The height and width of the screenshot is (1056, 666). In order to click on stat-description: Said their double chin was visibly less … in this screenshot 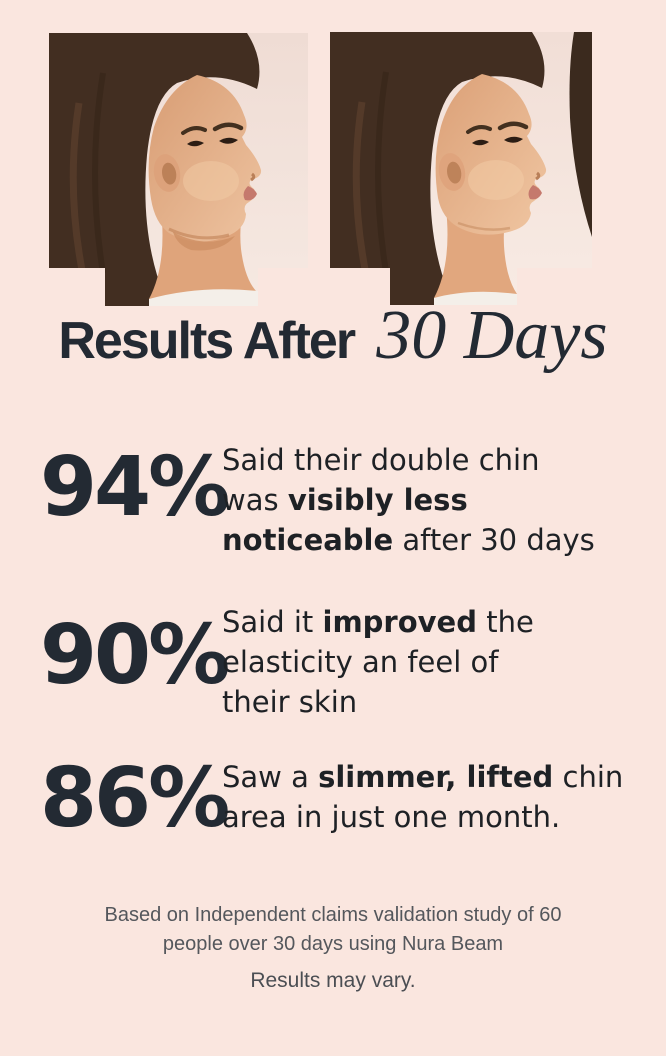, I will do `click(444, 500)`.